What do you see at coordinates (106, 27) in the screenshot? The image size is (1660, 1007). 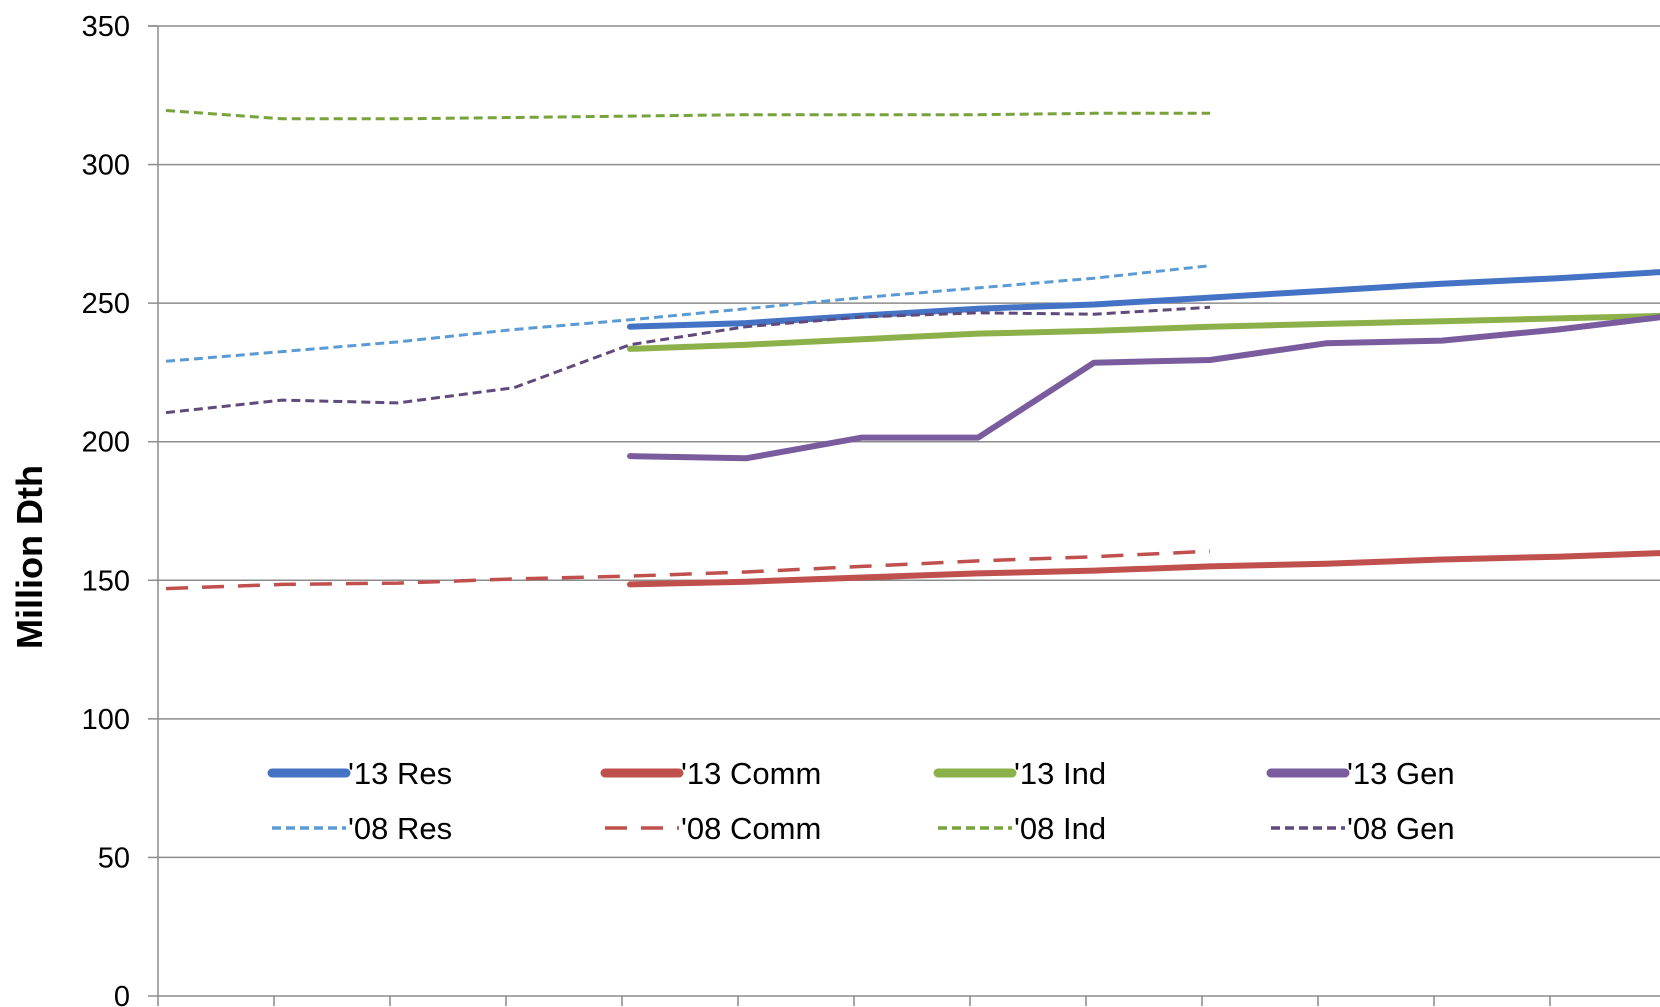 I see `y-tick-label: 350` at bounding box center [106, 27].